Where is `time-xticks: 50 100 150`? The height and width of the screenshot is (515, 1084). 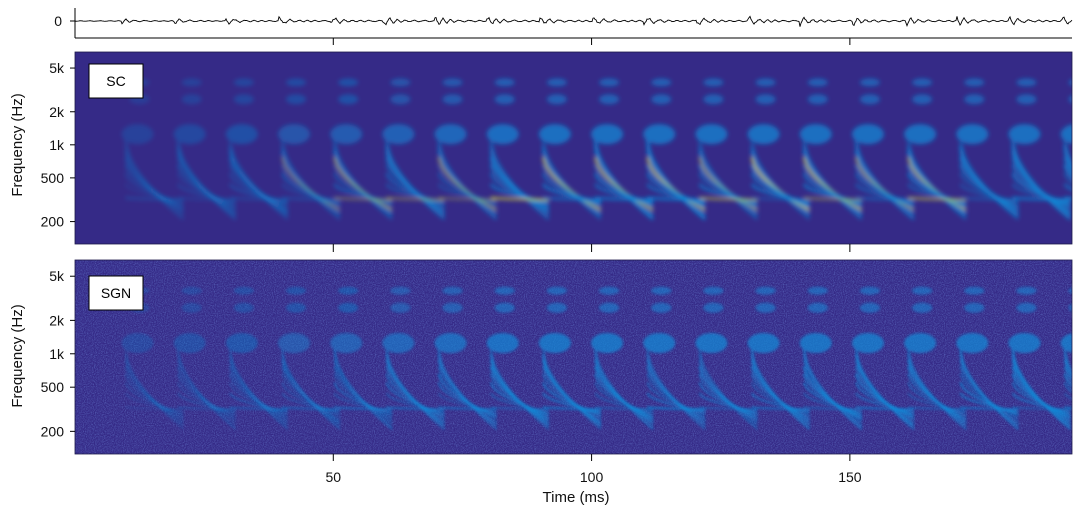 time-xticks: 50 100 150 is located at coordinates (594, 469).